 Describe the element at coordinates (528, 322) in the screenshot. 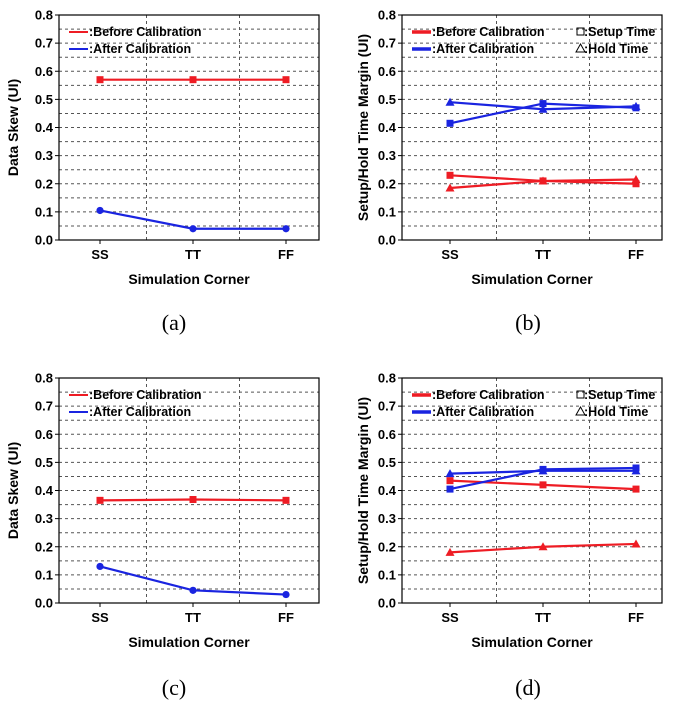

I see `panel-label: (b)` at that location.